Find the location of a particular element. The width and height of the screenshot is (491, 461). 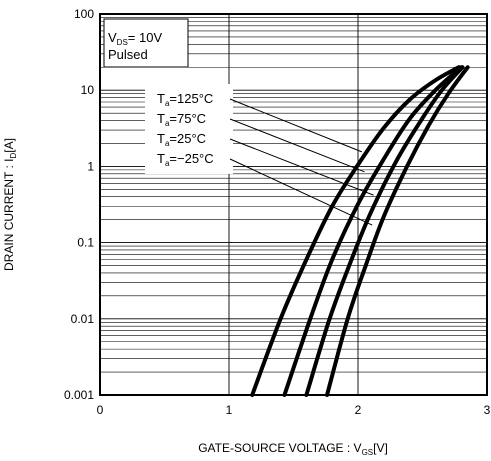

y-tick-label: 100 is located at coordinates (84, 14).